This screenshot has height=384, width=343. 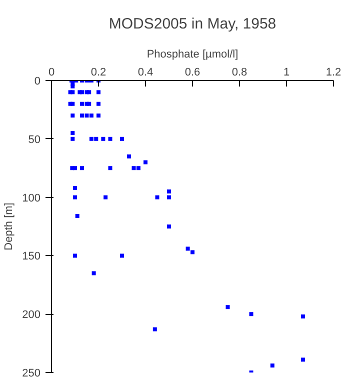 I want to click on x-tick-label: 0.8, so click(x=240, y=72).